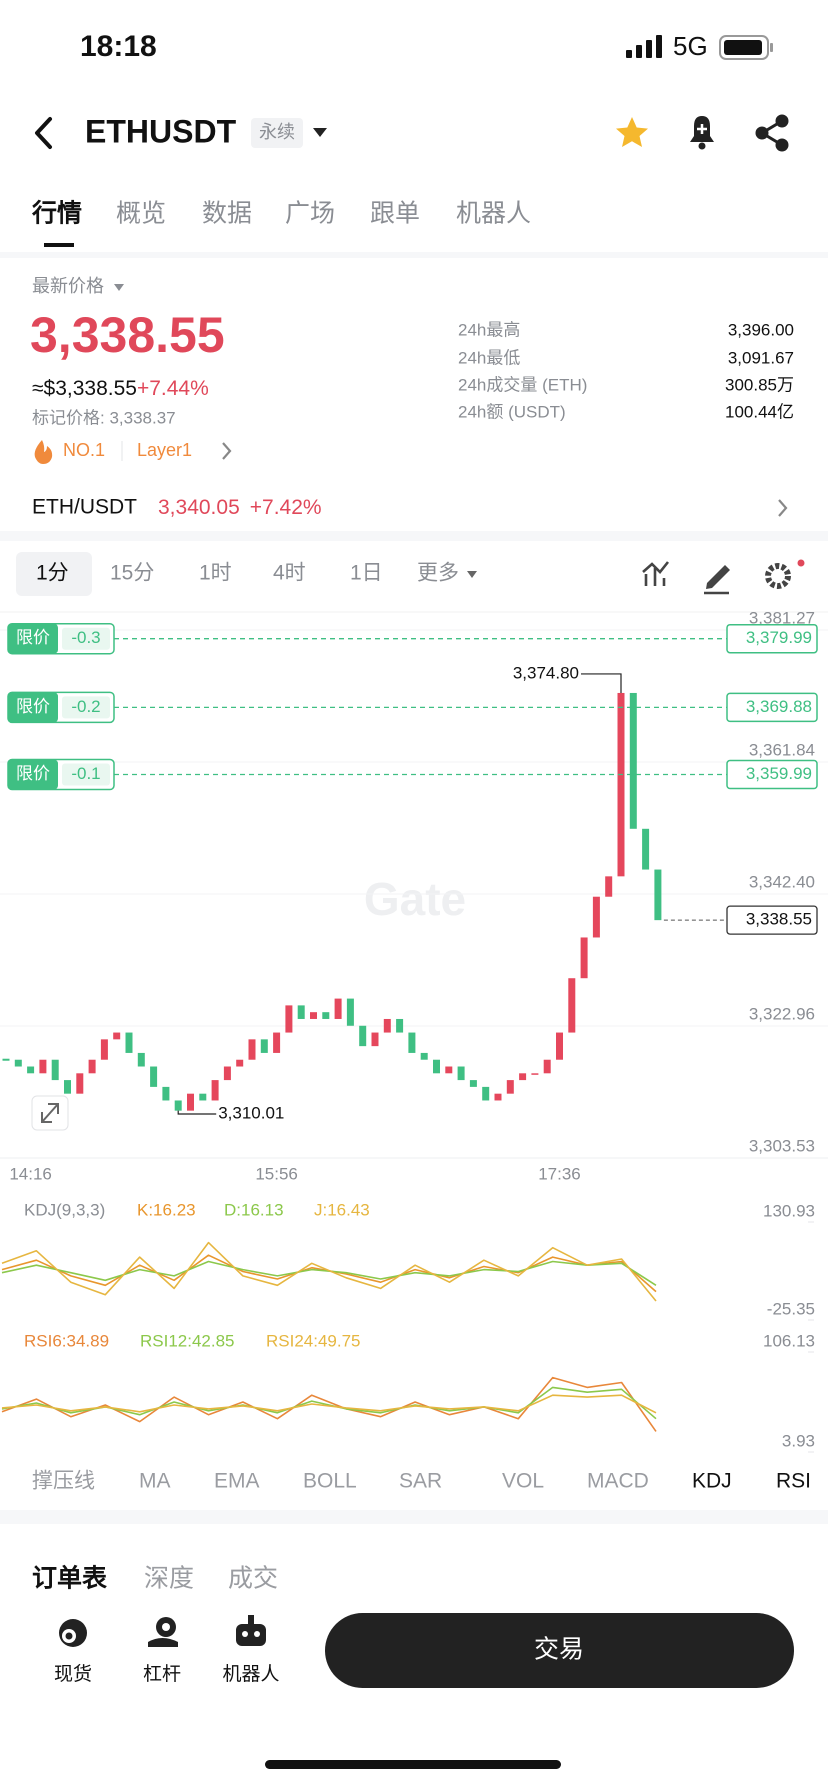  What do you see at coordinates (320, 132) in the screenshot?
I see `symbol-dropdown` at bounding box center [320, 132].